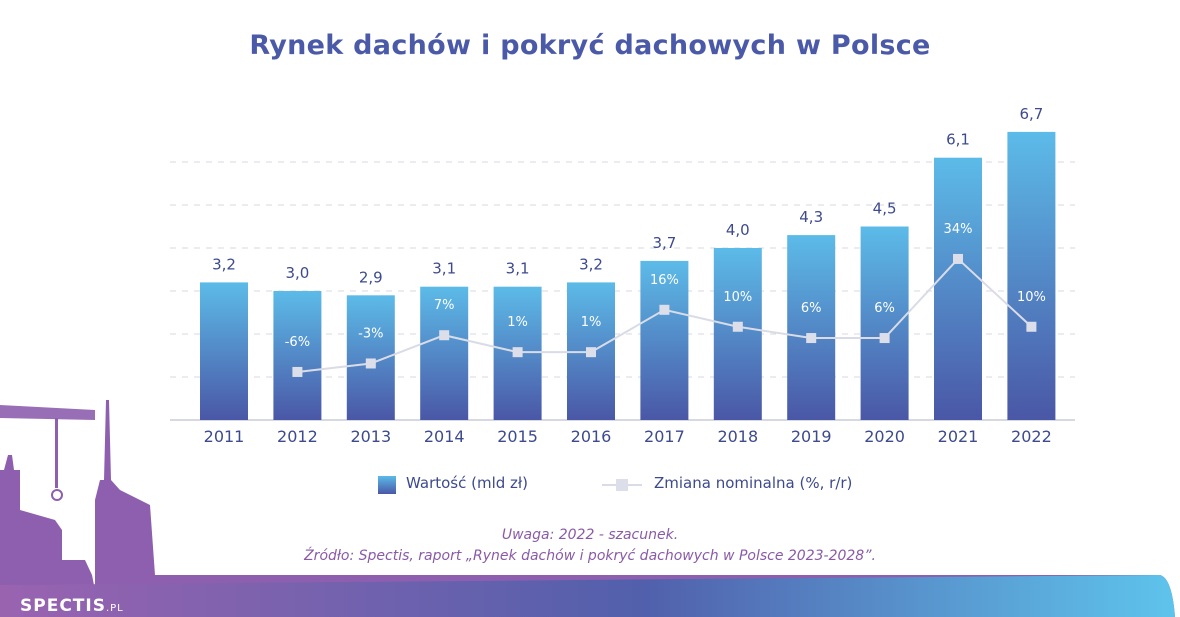 This screenshot has height=617, width=1180. I want to click on bar-value-label: 4,0, so click(738, 230).